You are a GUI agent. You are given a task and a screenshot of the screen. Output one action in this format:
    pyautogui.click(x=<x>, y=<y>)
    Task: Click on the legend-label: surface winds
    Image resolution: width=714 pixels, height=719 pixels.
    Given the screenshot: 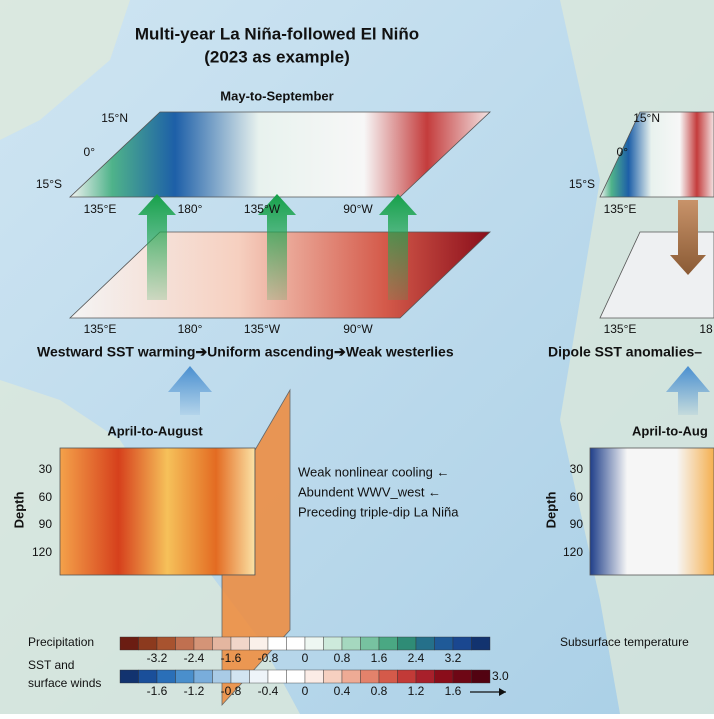 What is the action you would take?
    pyautogui.click(x=64, y=683)
    